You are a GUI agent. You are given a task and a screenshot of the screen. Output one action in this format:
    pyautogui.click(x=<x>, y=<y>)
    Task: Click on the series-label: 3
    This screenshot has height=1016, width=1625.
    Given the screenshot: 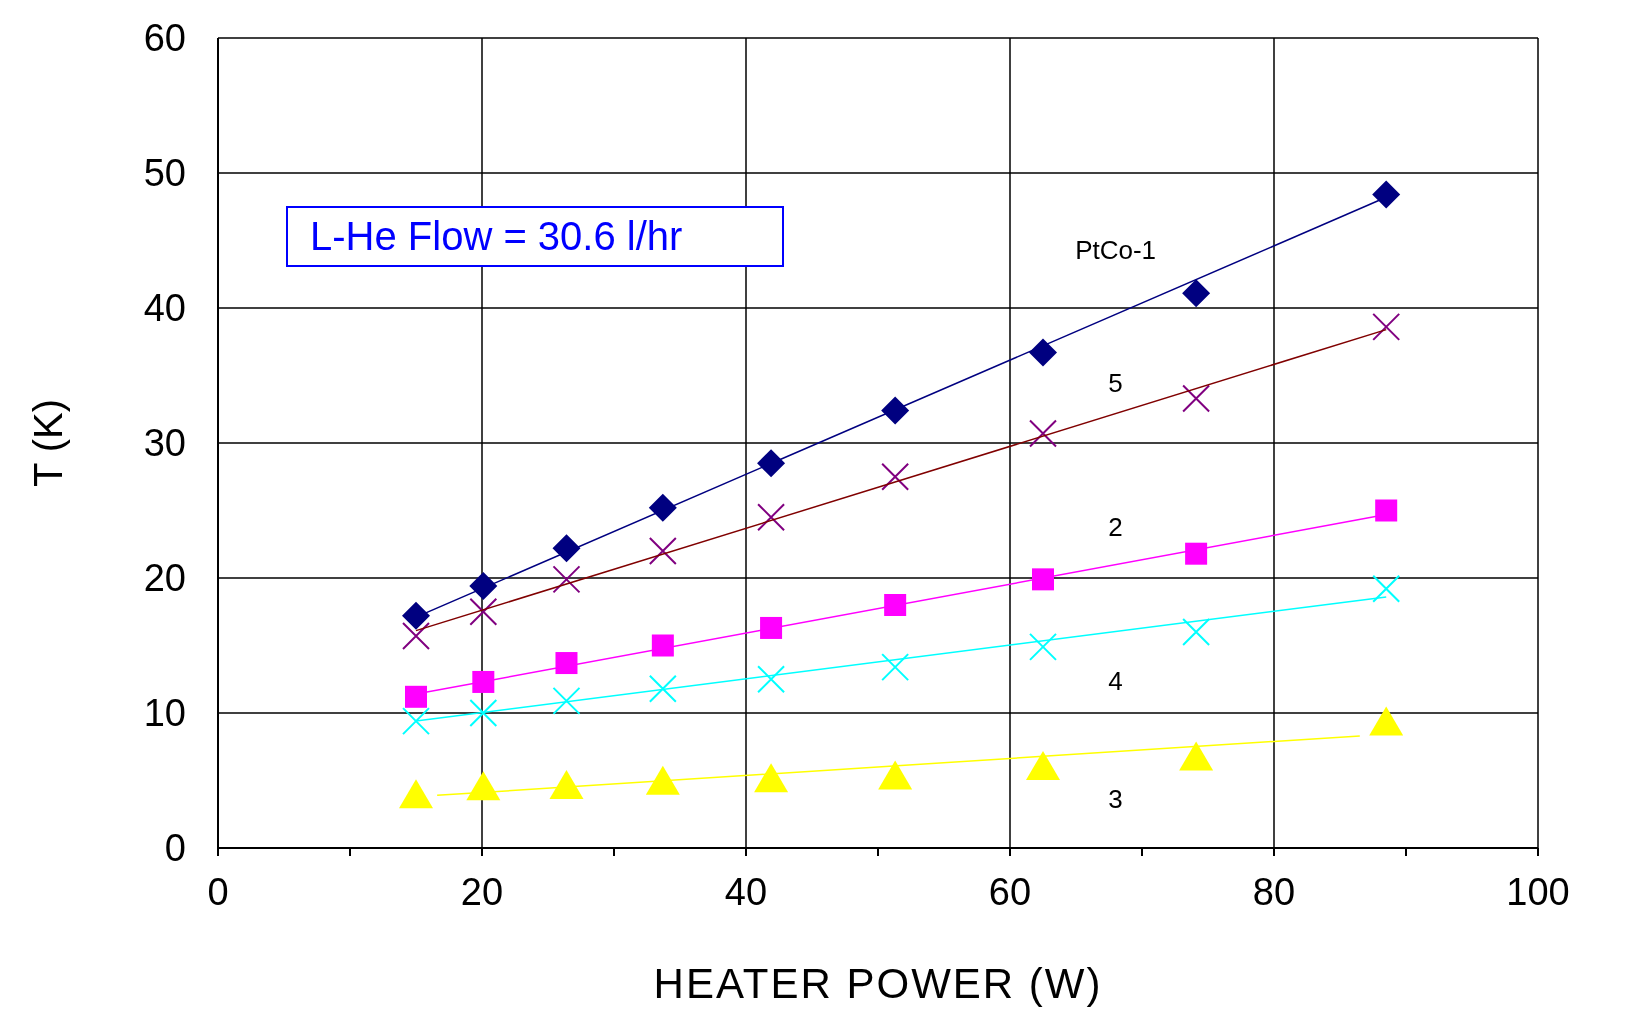 What is the action you would take?
    pyautogui.click(x=1115, y=799)
    